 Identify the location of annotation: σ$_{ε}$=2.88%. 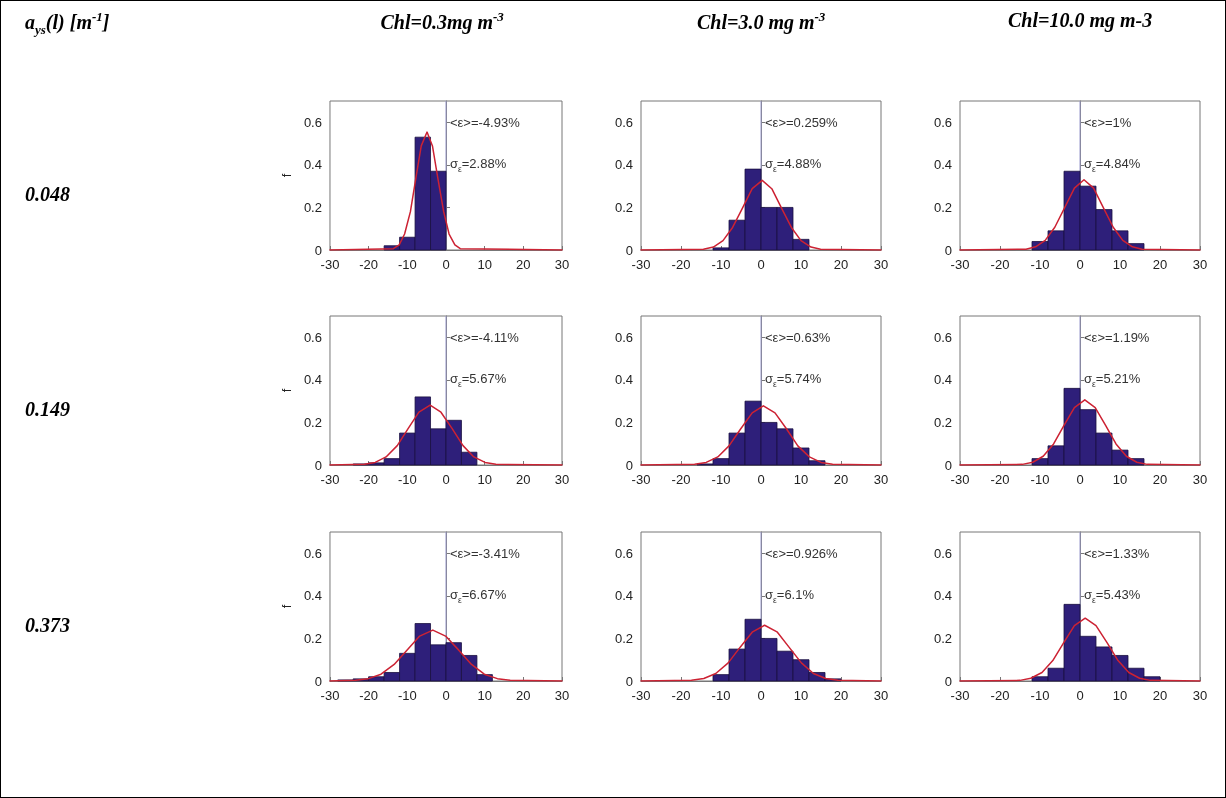
(478, 164).